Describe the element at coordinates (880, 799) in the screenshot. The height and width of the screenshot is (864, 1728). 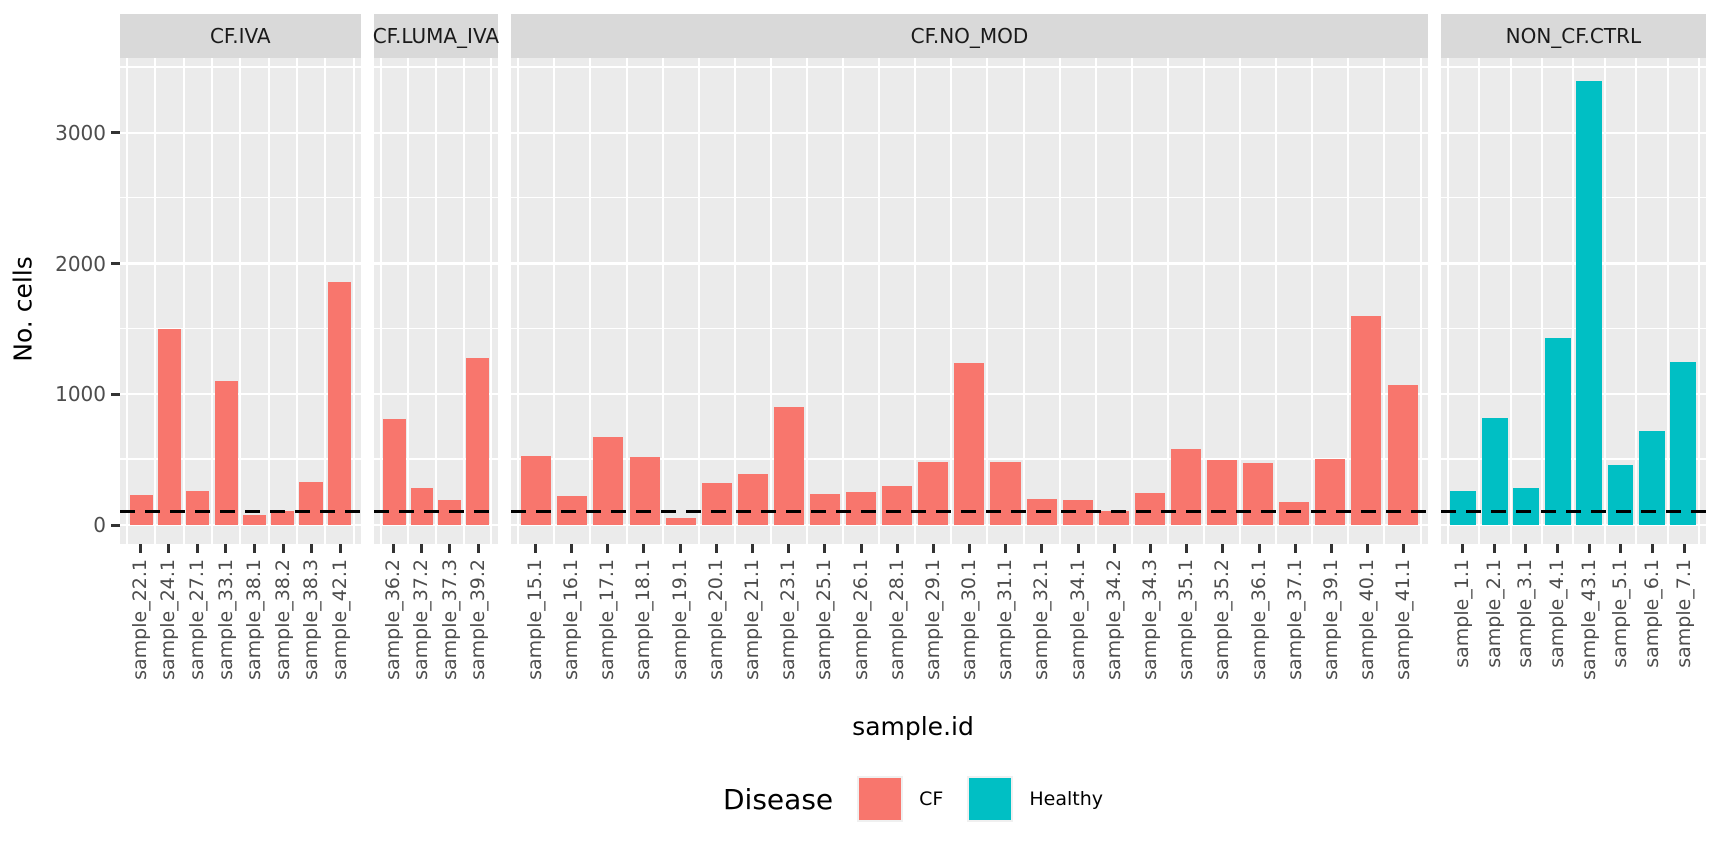
I see `legend-swatch-cf` at that location.